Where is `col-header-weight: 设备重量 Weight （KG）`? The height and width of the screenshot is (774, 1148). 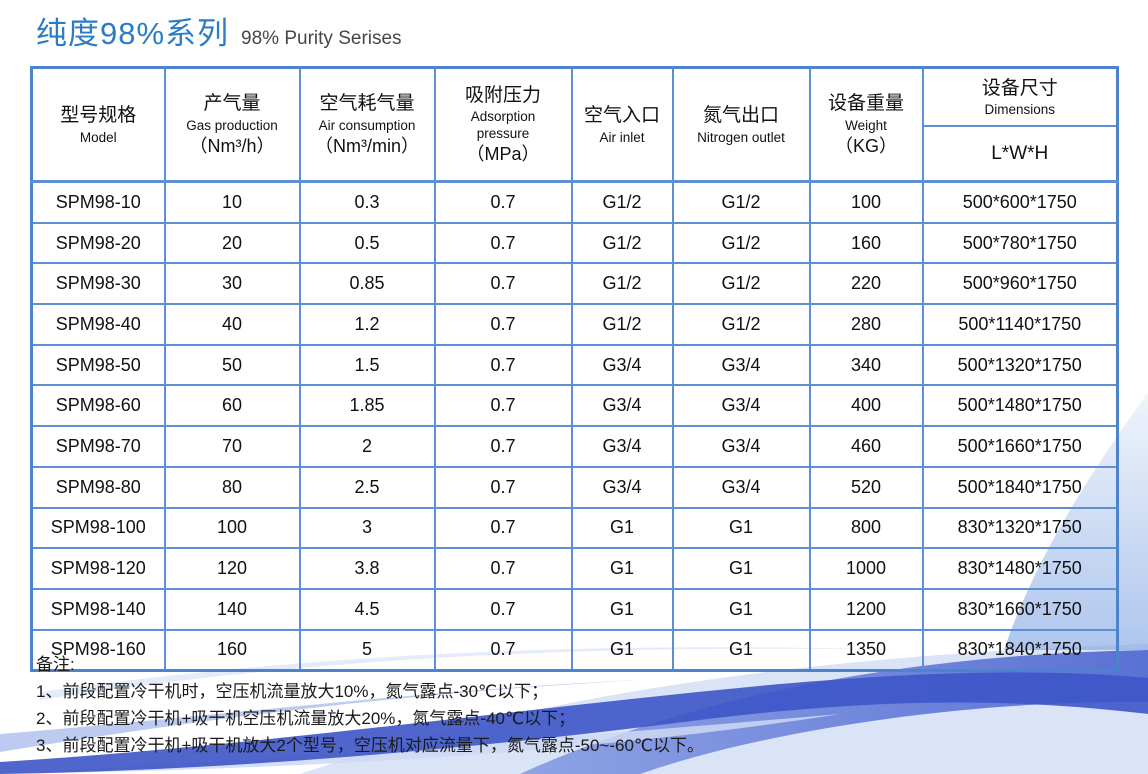 col-header-weight: 设备重量 Weight （KG） is located at coordinates (866, 124).